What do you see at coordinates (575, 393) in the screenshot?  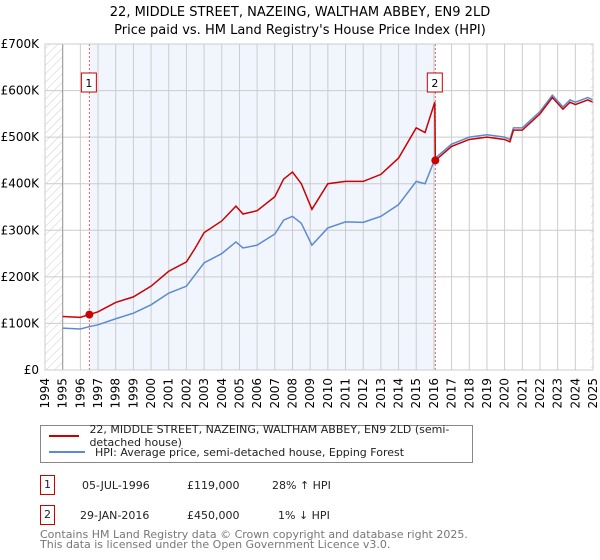 I see `x-tick-label: 2024` at bounding box center [575, 393].